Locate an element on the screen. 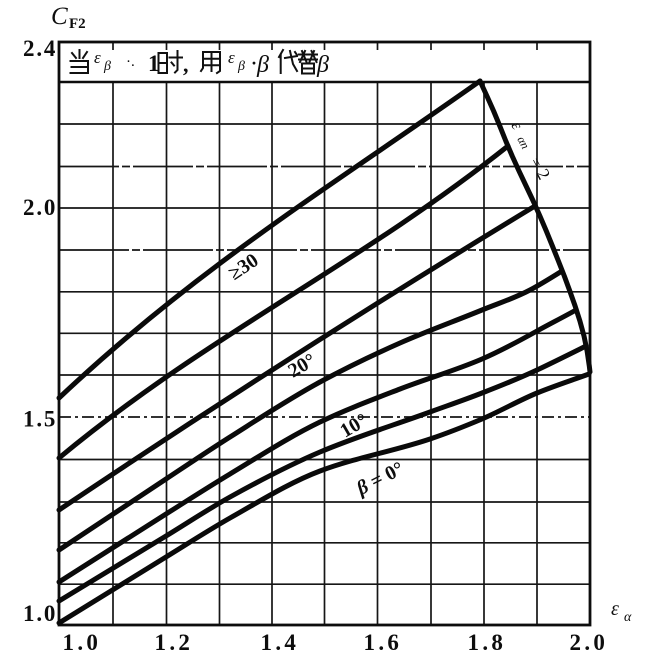 The height and width of the screenshot is (670, 650). svg-text: 1.5 is located at coordinates (40, 419).